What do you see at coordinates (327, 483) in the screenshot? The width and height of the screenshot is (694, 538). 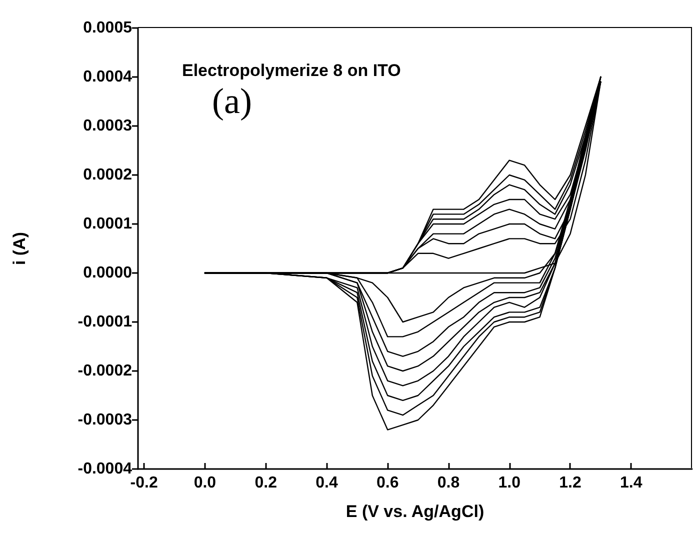 I see `x-tick-label: 0.4` at bounding box center [327, 483].